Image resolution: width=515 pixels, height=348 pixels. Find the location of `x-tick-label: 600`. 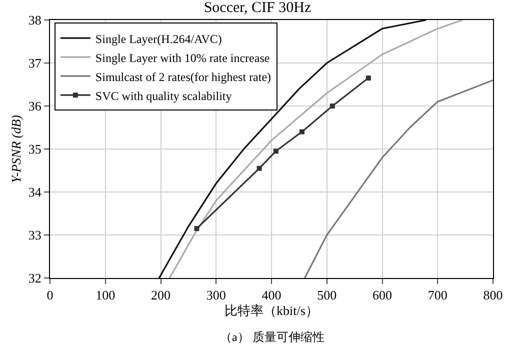

x-tick-label: 600 is located at coordinates (382, 295).